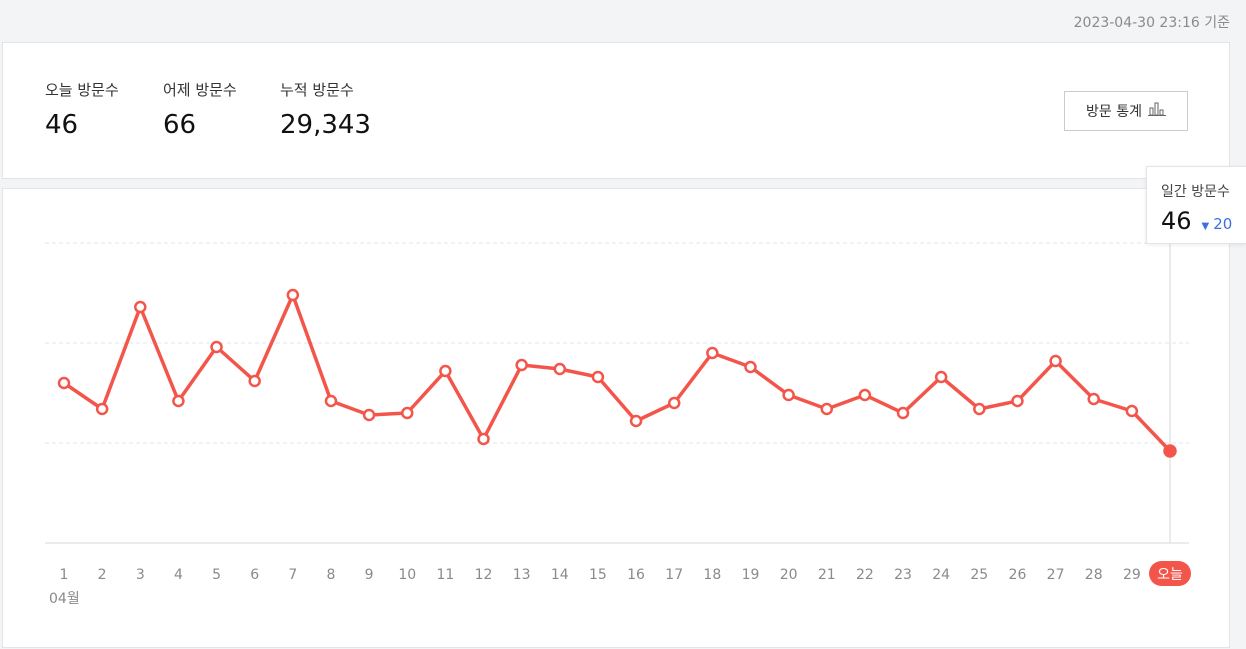 This screenshot has height=649, width=1246. Describe the element at coordinates (317, 90) in the screenshot. I see `total-visits-label: 누적 방문수` at that location.